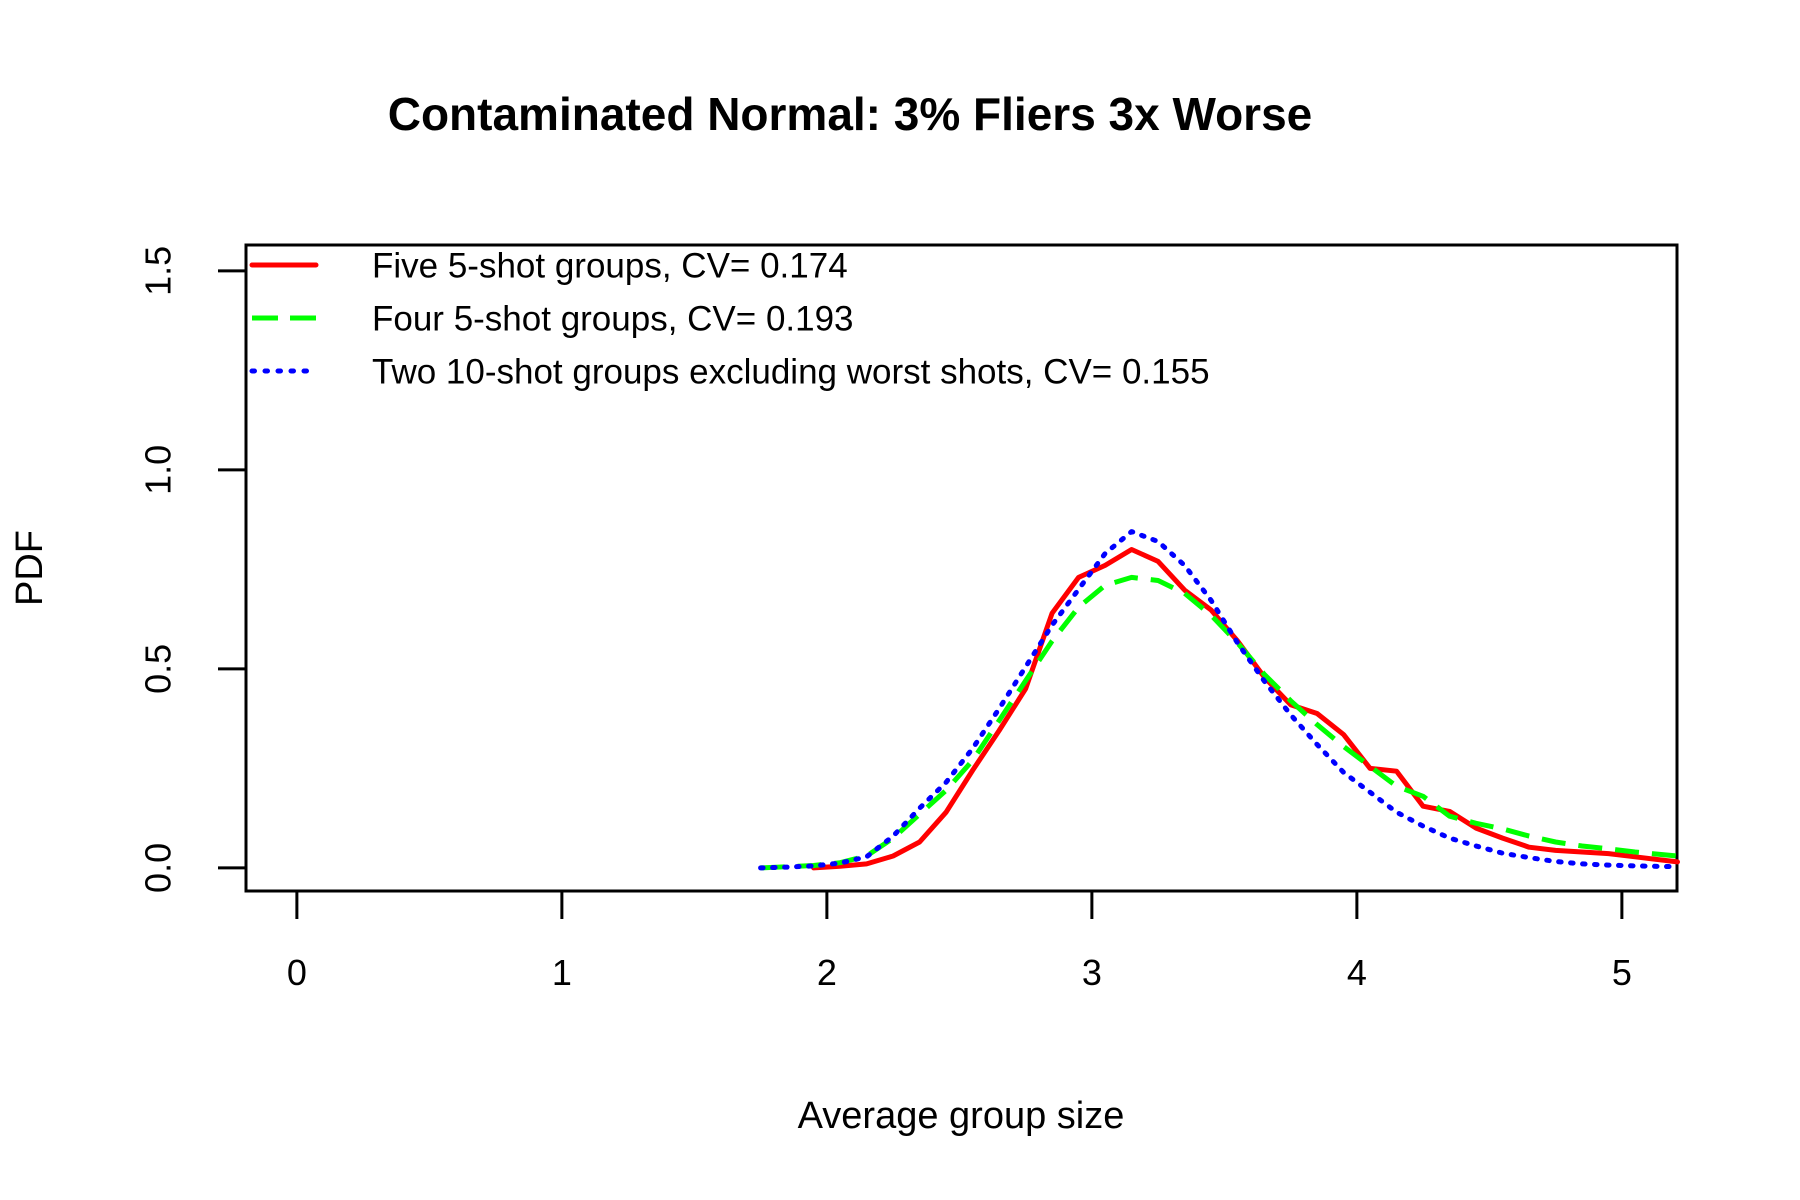  What do you see at coordinates (562, 972) in the screenshot?
I see `x-tick-label: 1` at bounding box center [562, 972].